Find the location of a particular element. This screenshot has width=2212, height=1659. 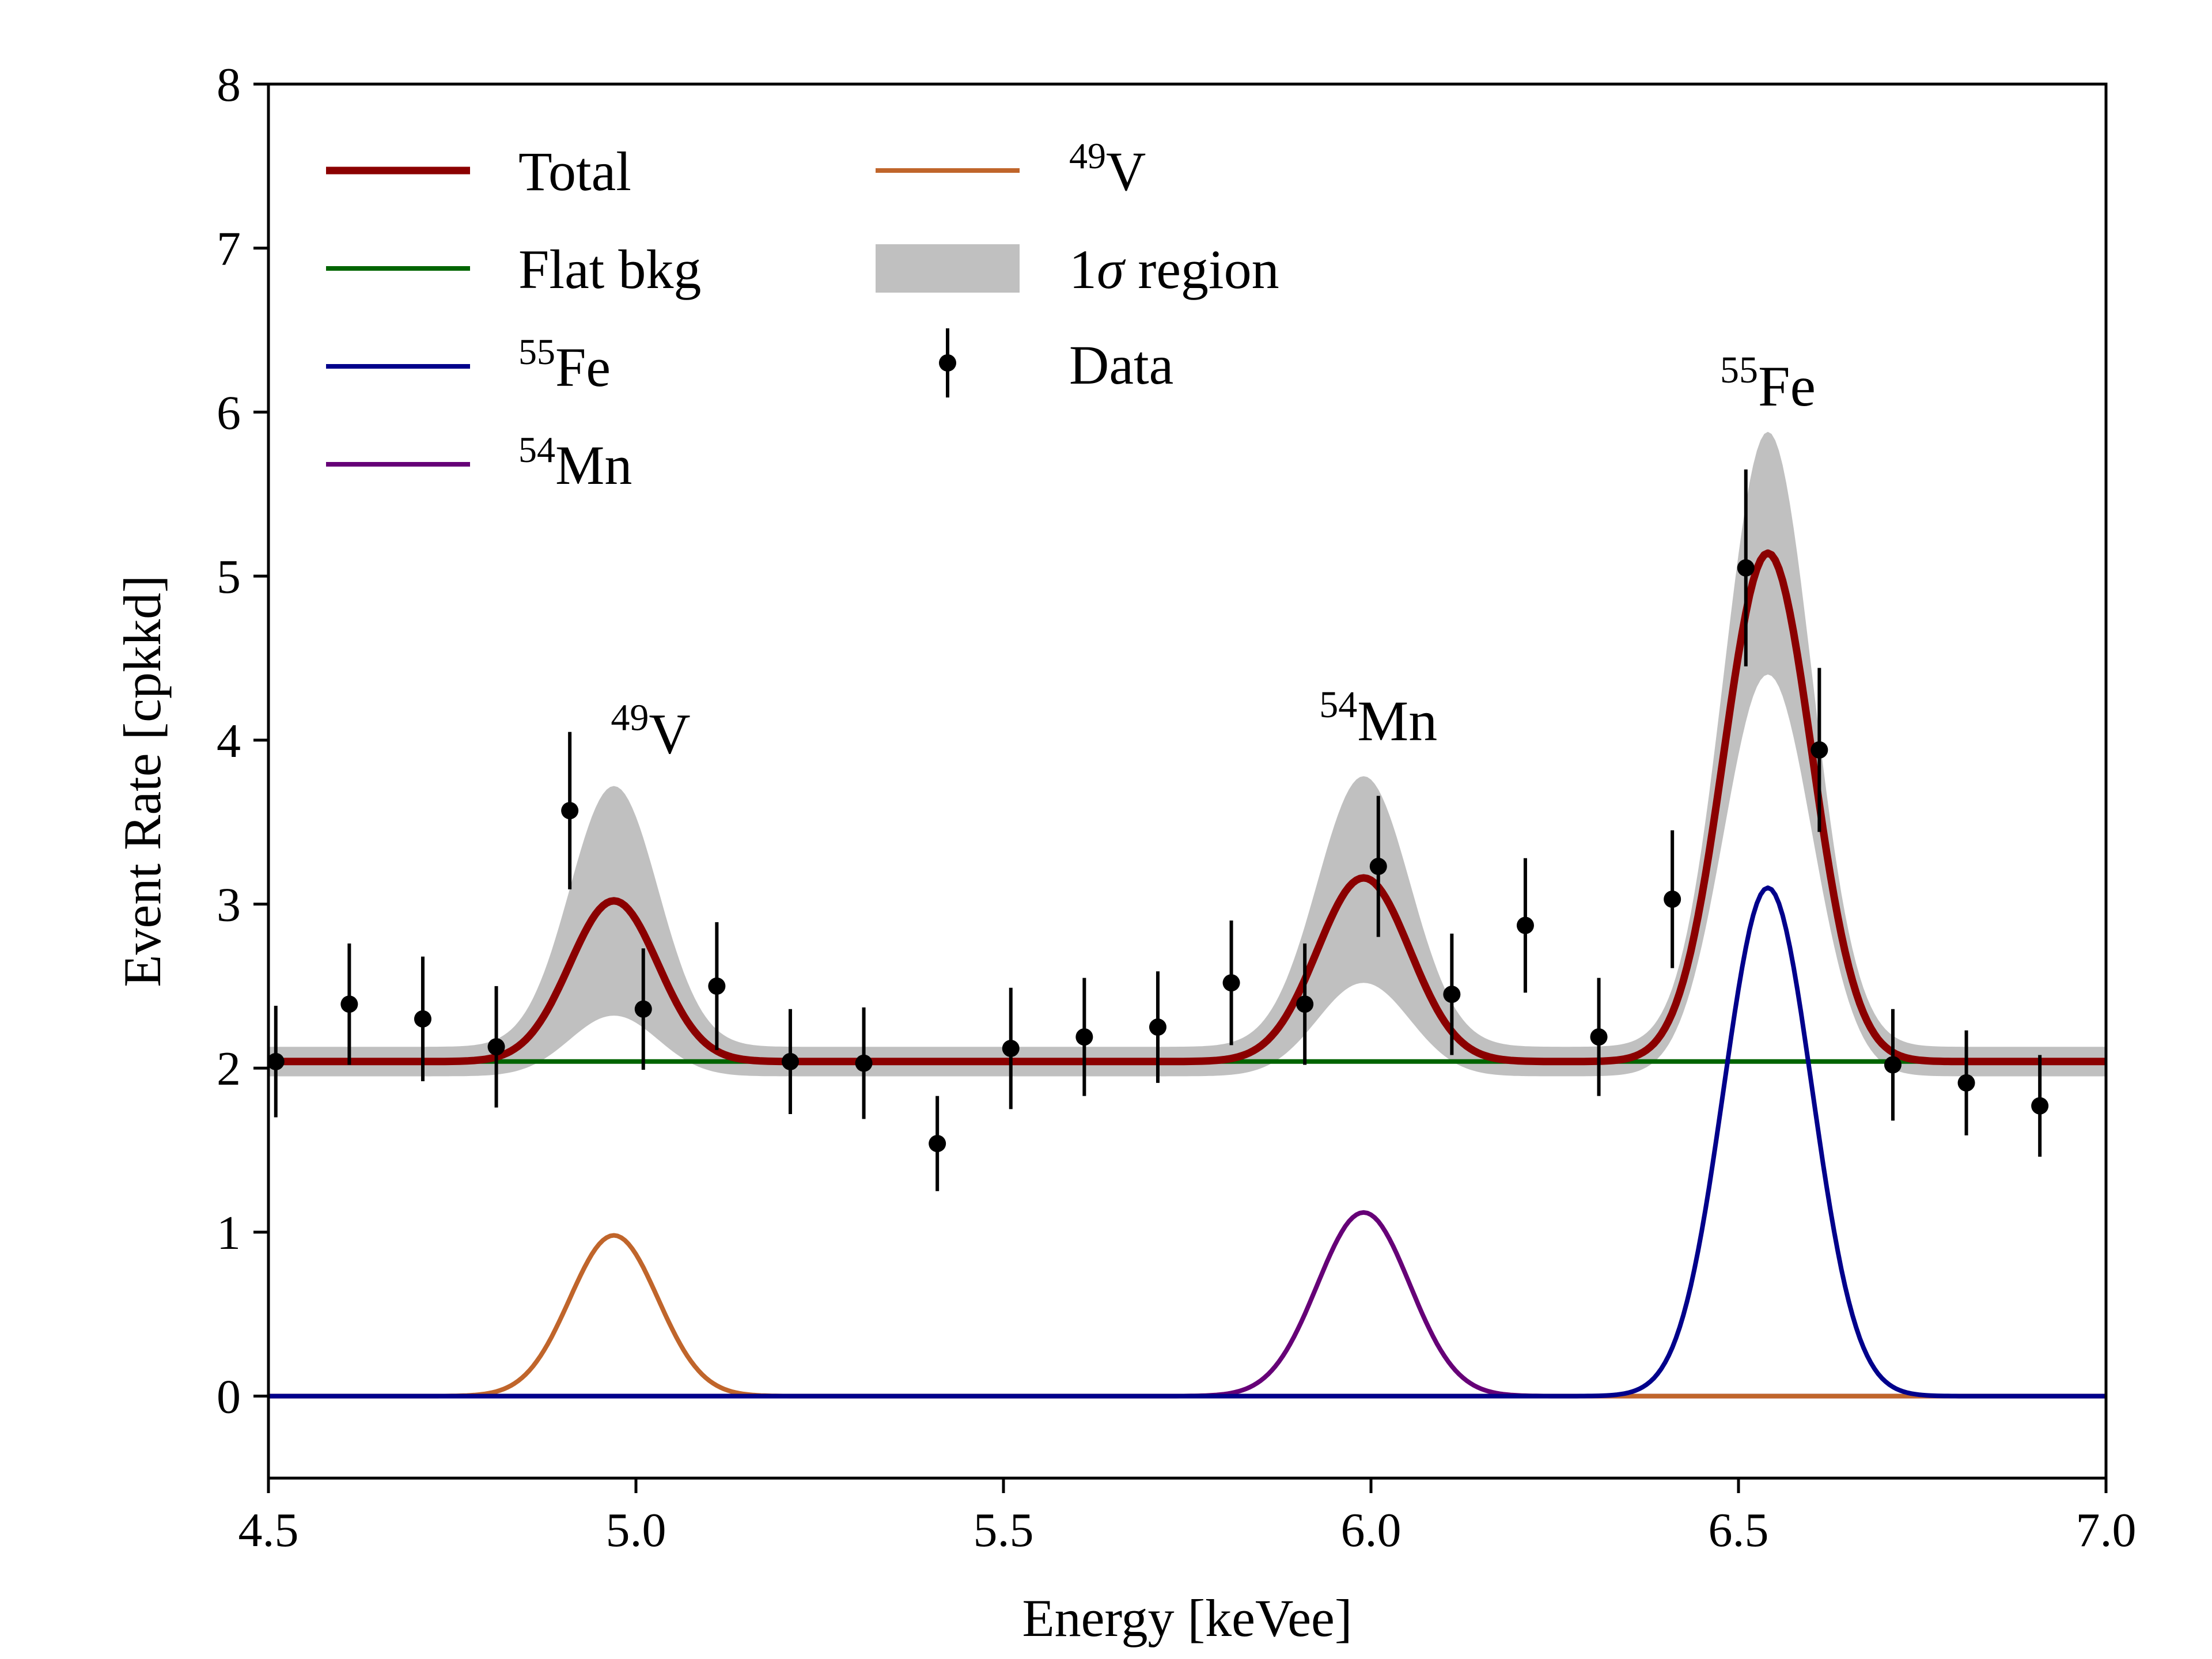

x-tick-label: 6.0 is located at coordinates (1371, 1530).